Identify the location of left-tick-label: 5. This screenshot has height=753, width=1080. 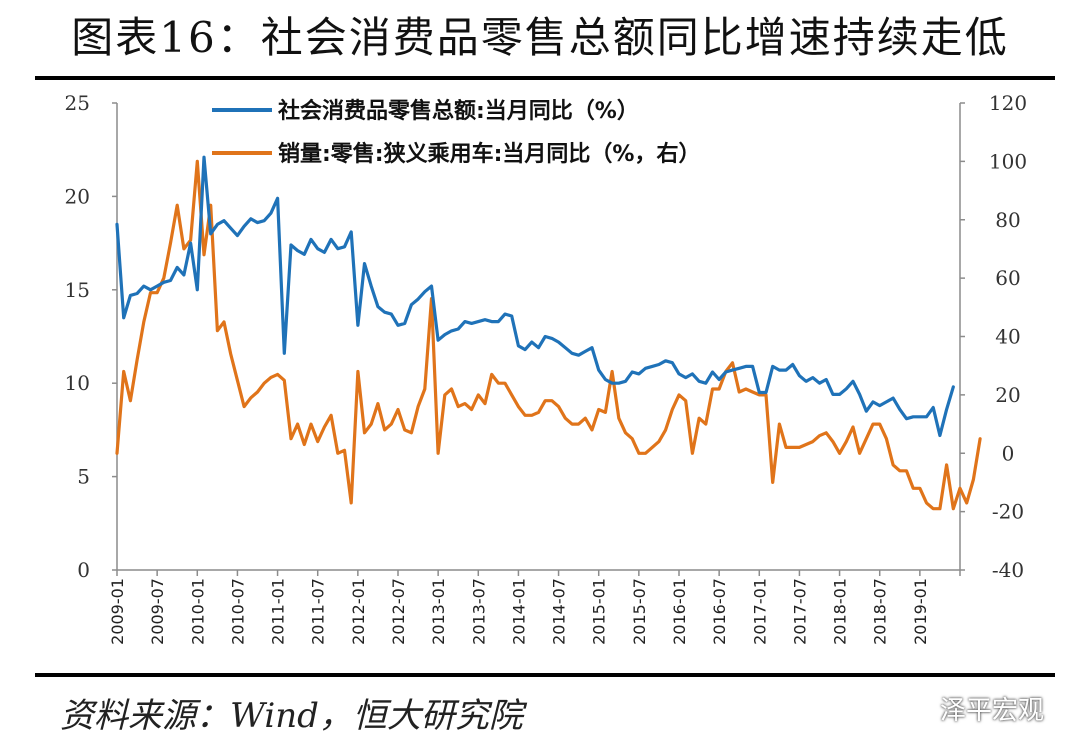
(83, 477).